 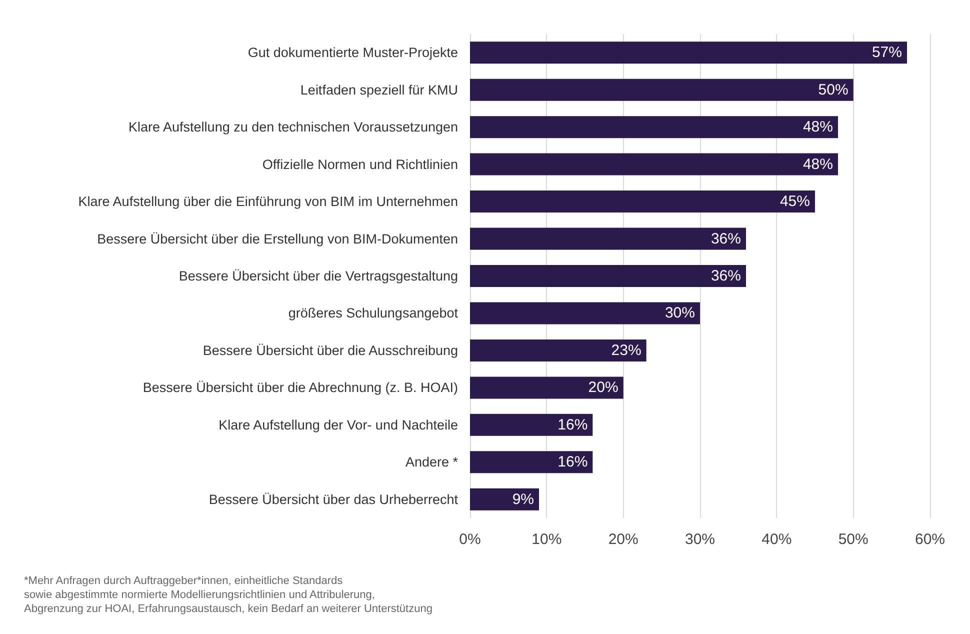 What do you see at coordinates (777, 539) in the screenshot?
I see `x-tick-label: 40%` at bounding box center [777, 539].